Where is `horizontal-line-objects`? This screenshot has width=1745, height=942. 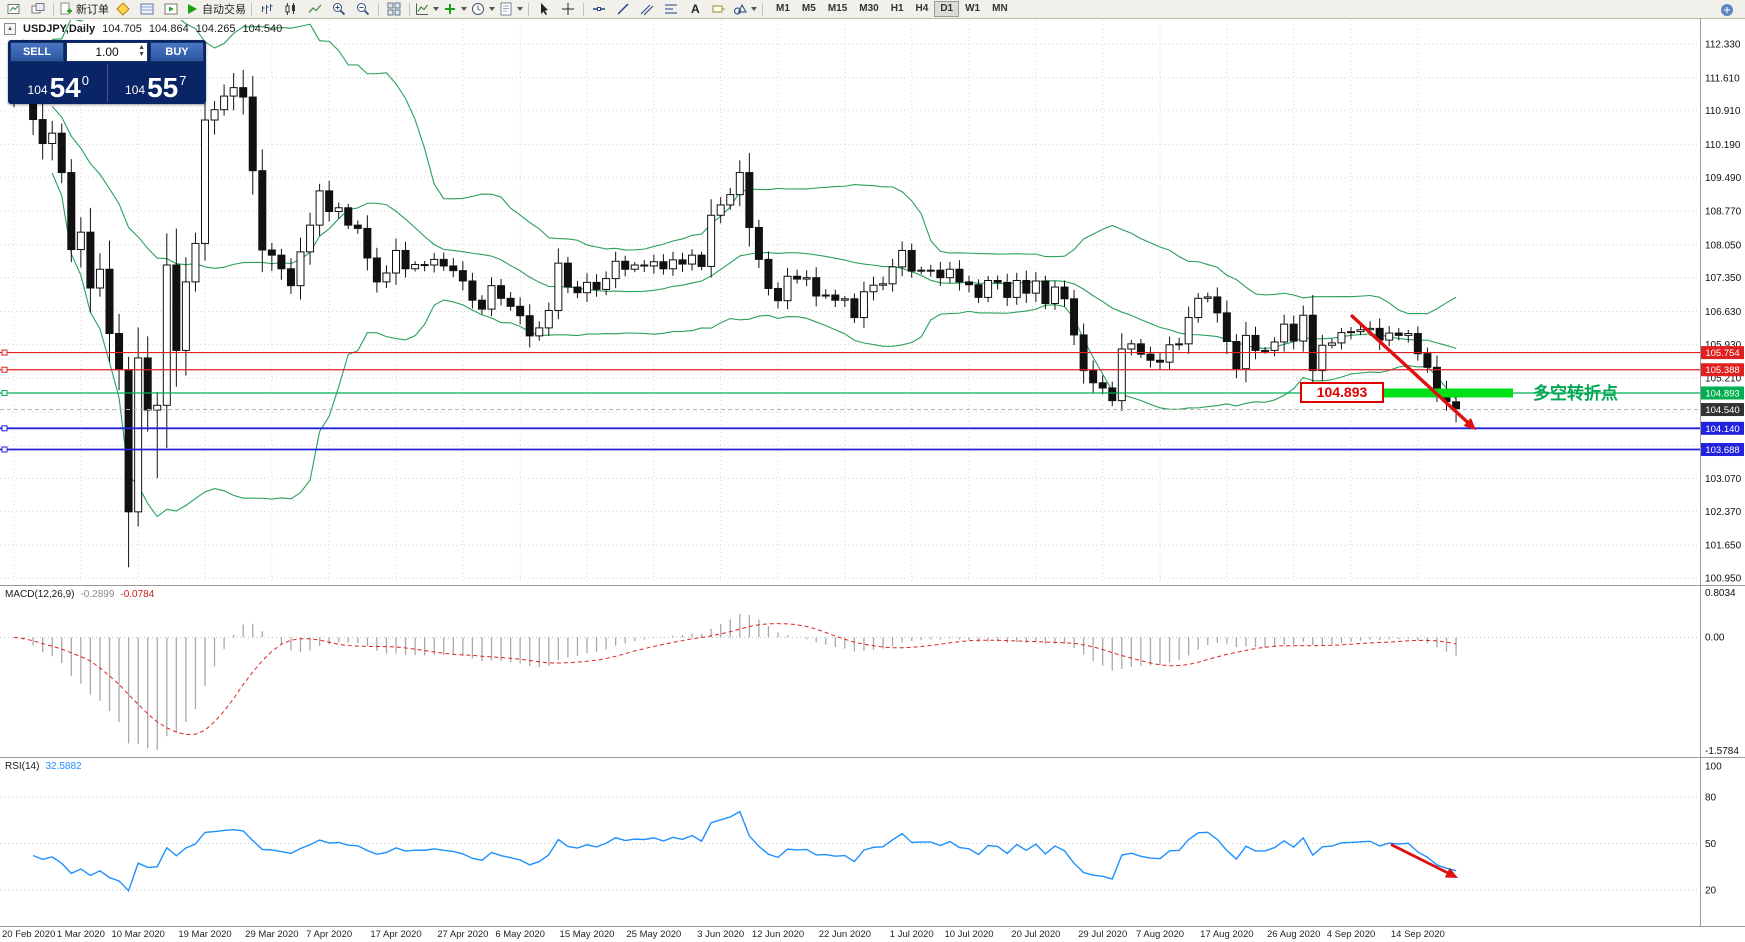 horizontal-line-objects is located at coordinates (850, 401).